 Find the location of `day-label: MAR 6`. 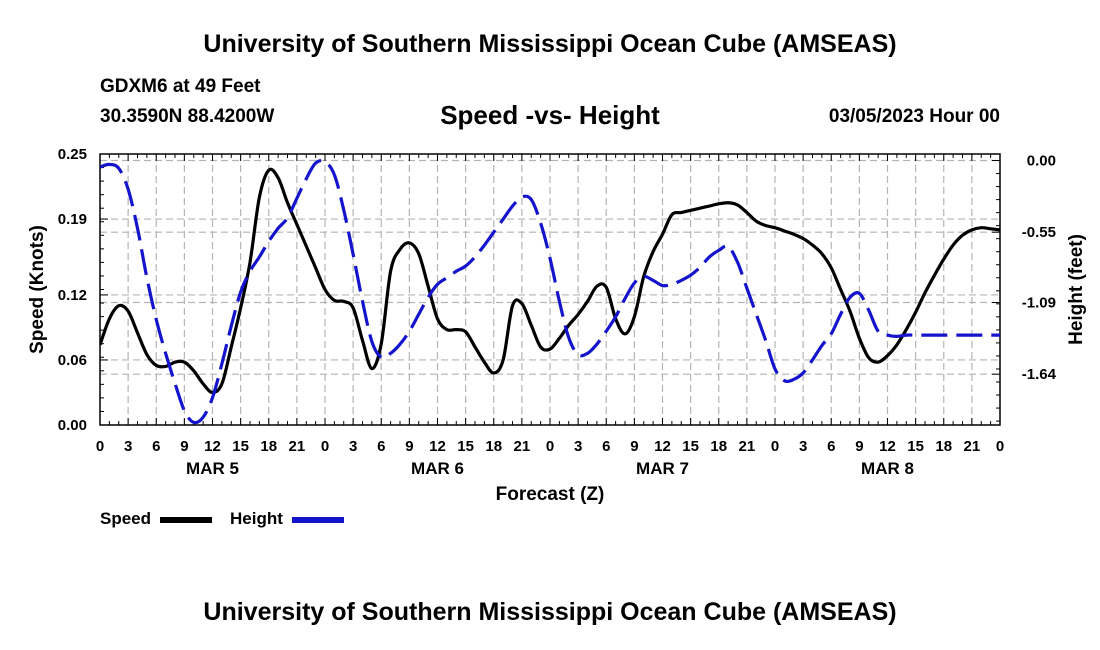

day-label: MAR 6 is located at coordinates (437, 468).